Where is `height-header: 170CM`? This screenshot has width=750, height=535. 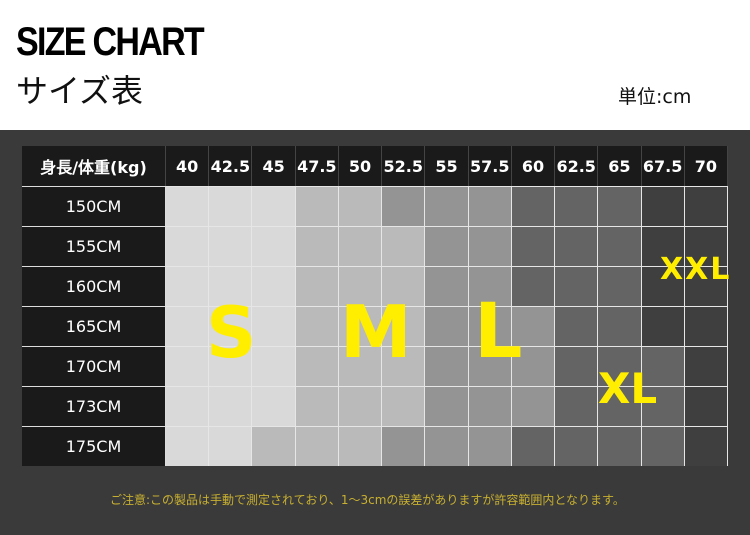 height-header: 170CM is located at coordinates (94, 366).